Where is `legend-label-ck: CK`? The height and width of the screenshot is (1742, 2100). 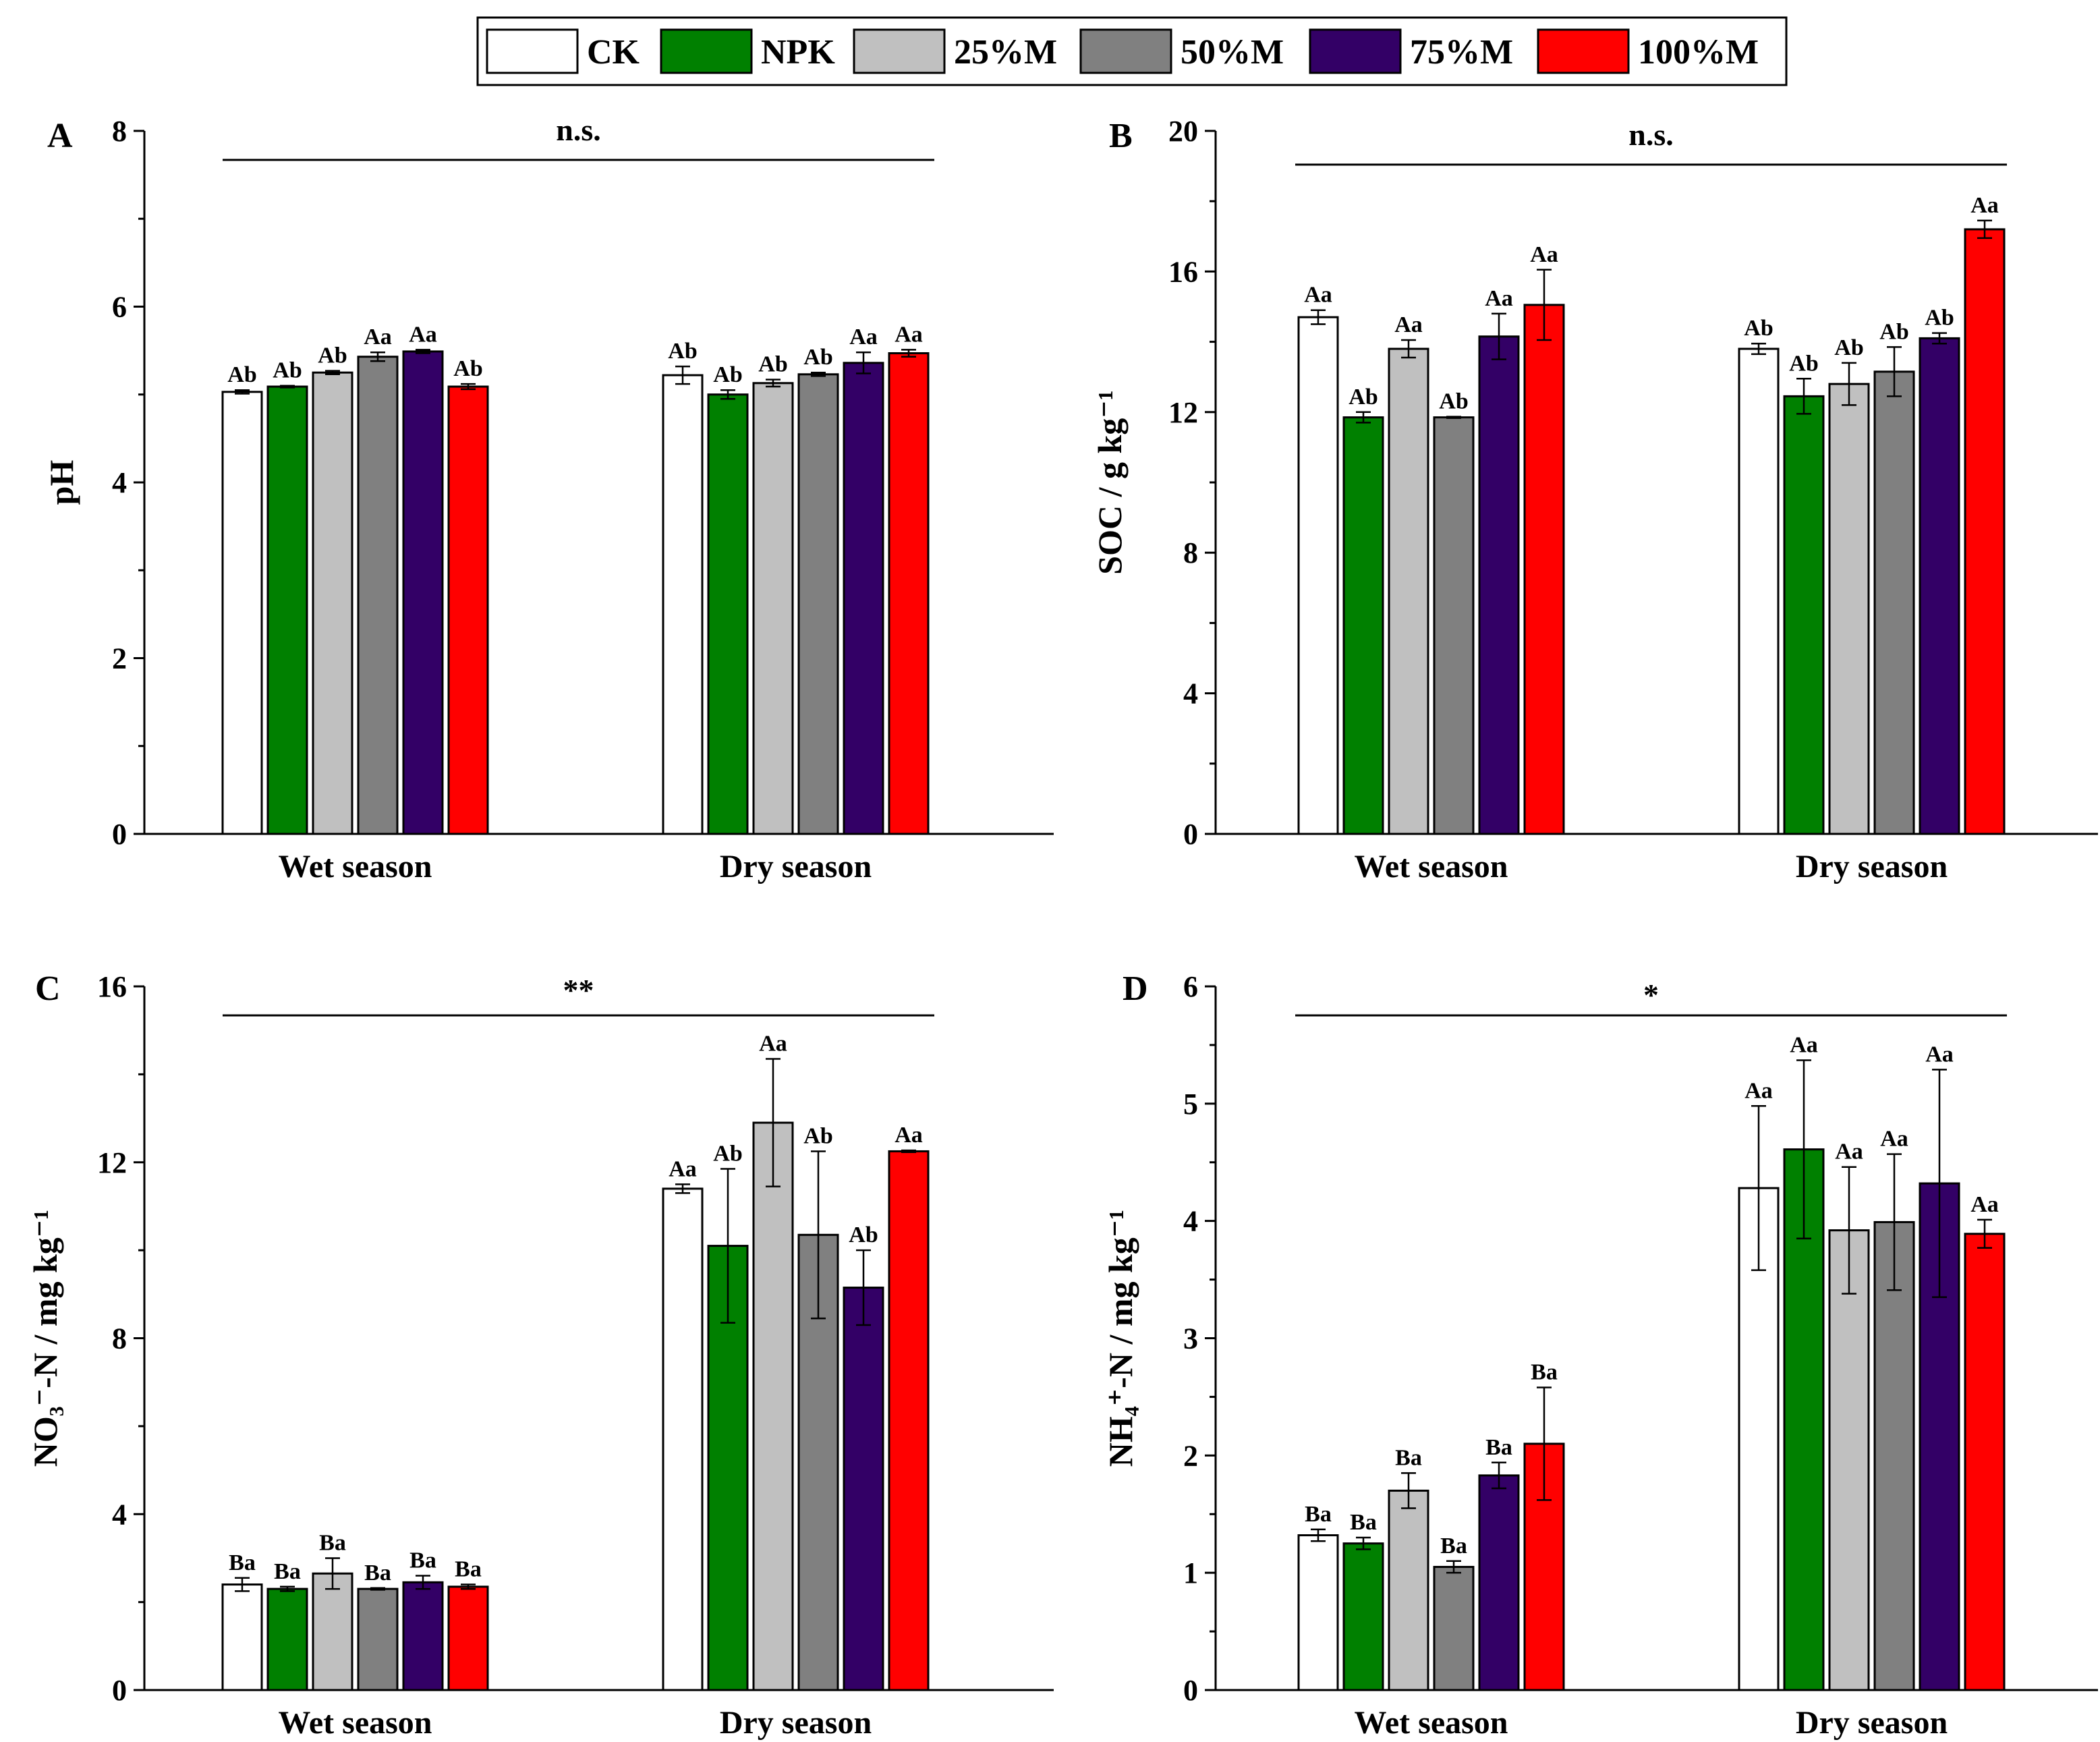 legend-label-ck: CK is located at coordinates (613, 52).